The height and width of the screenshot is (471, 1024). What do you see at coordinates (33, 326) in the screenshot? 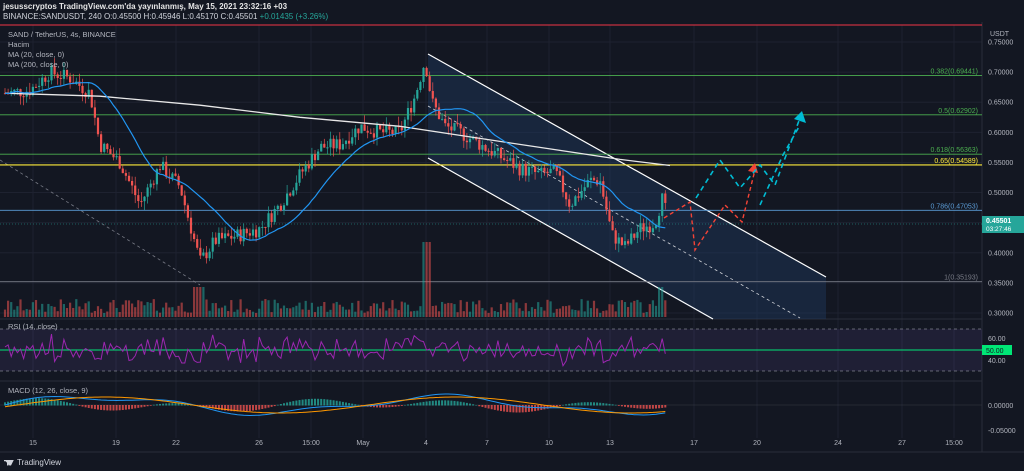
I see `legend-rsi: RSI (14, close)` at bounding box center [33, 326].